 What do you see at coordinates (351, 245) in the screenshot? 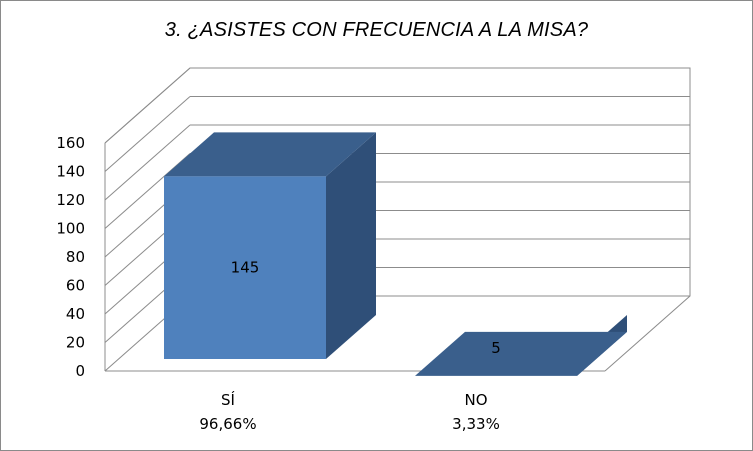
I see `bar-side-face` at bounding box center [351, 245].